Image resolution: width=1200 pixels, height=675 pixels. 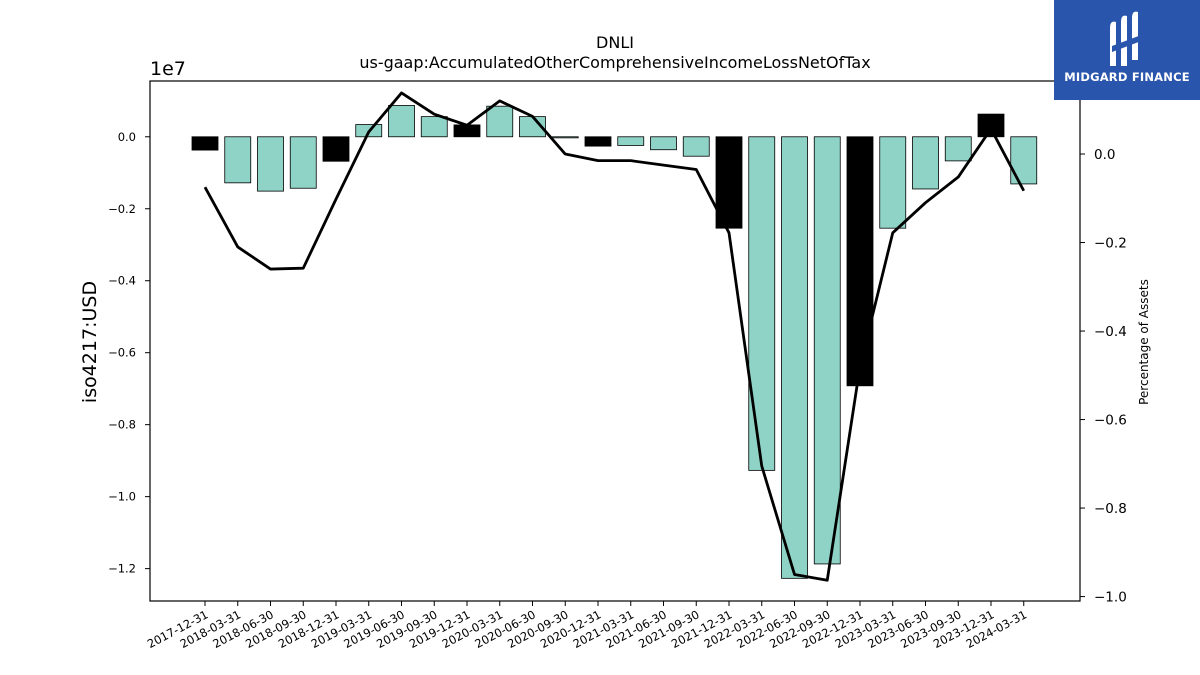 What do you see at coordinates (122, 425) in the screenshot?
I see `y-tick-label: −0.8` at bounding box center [122, 425].